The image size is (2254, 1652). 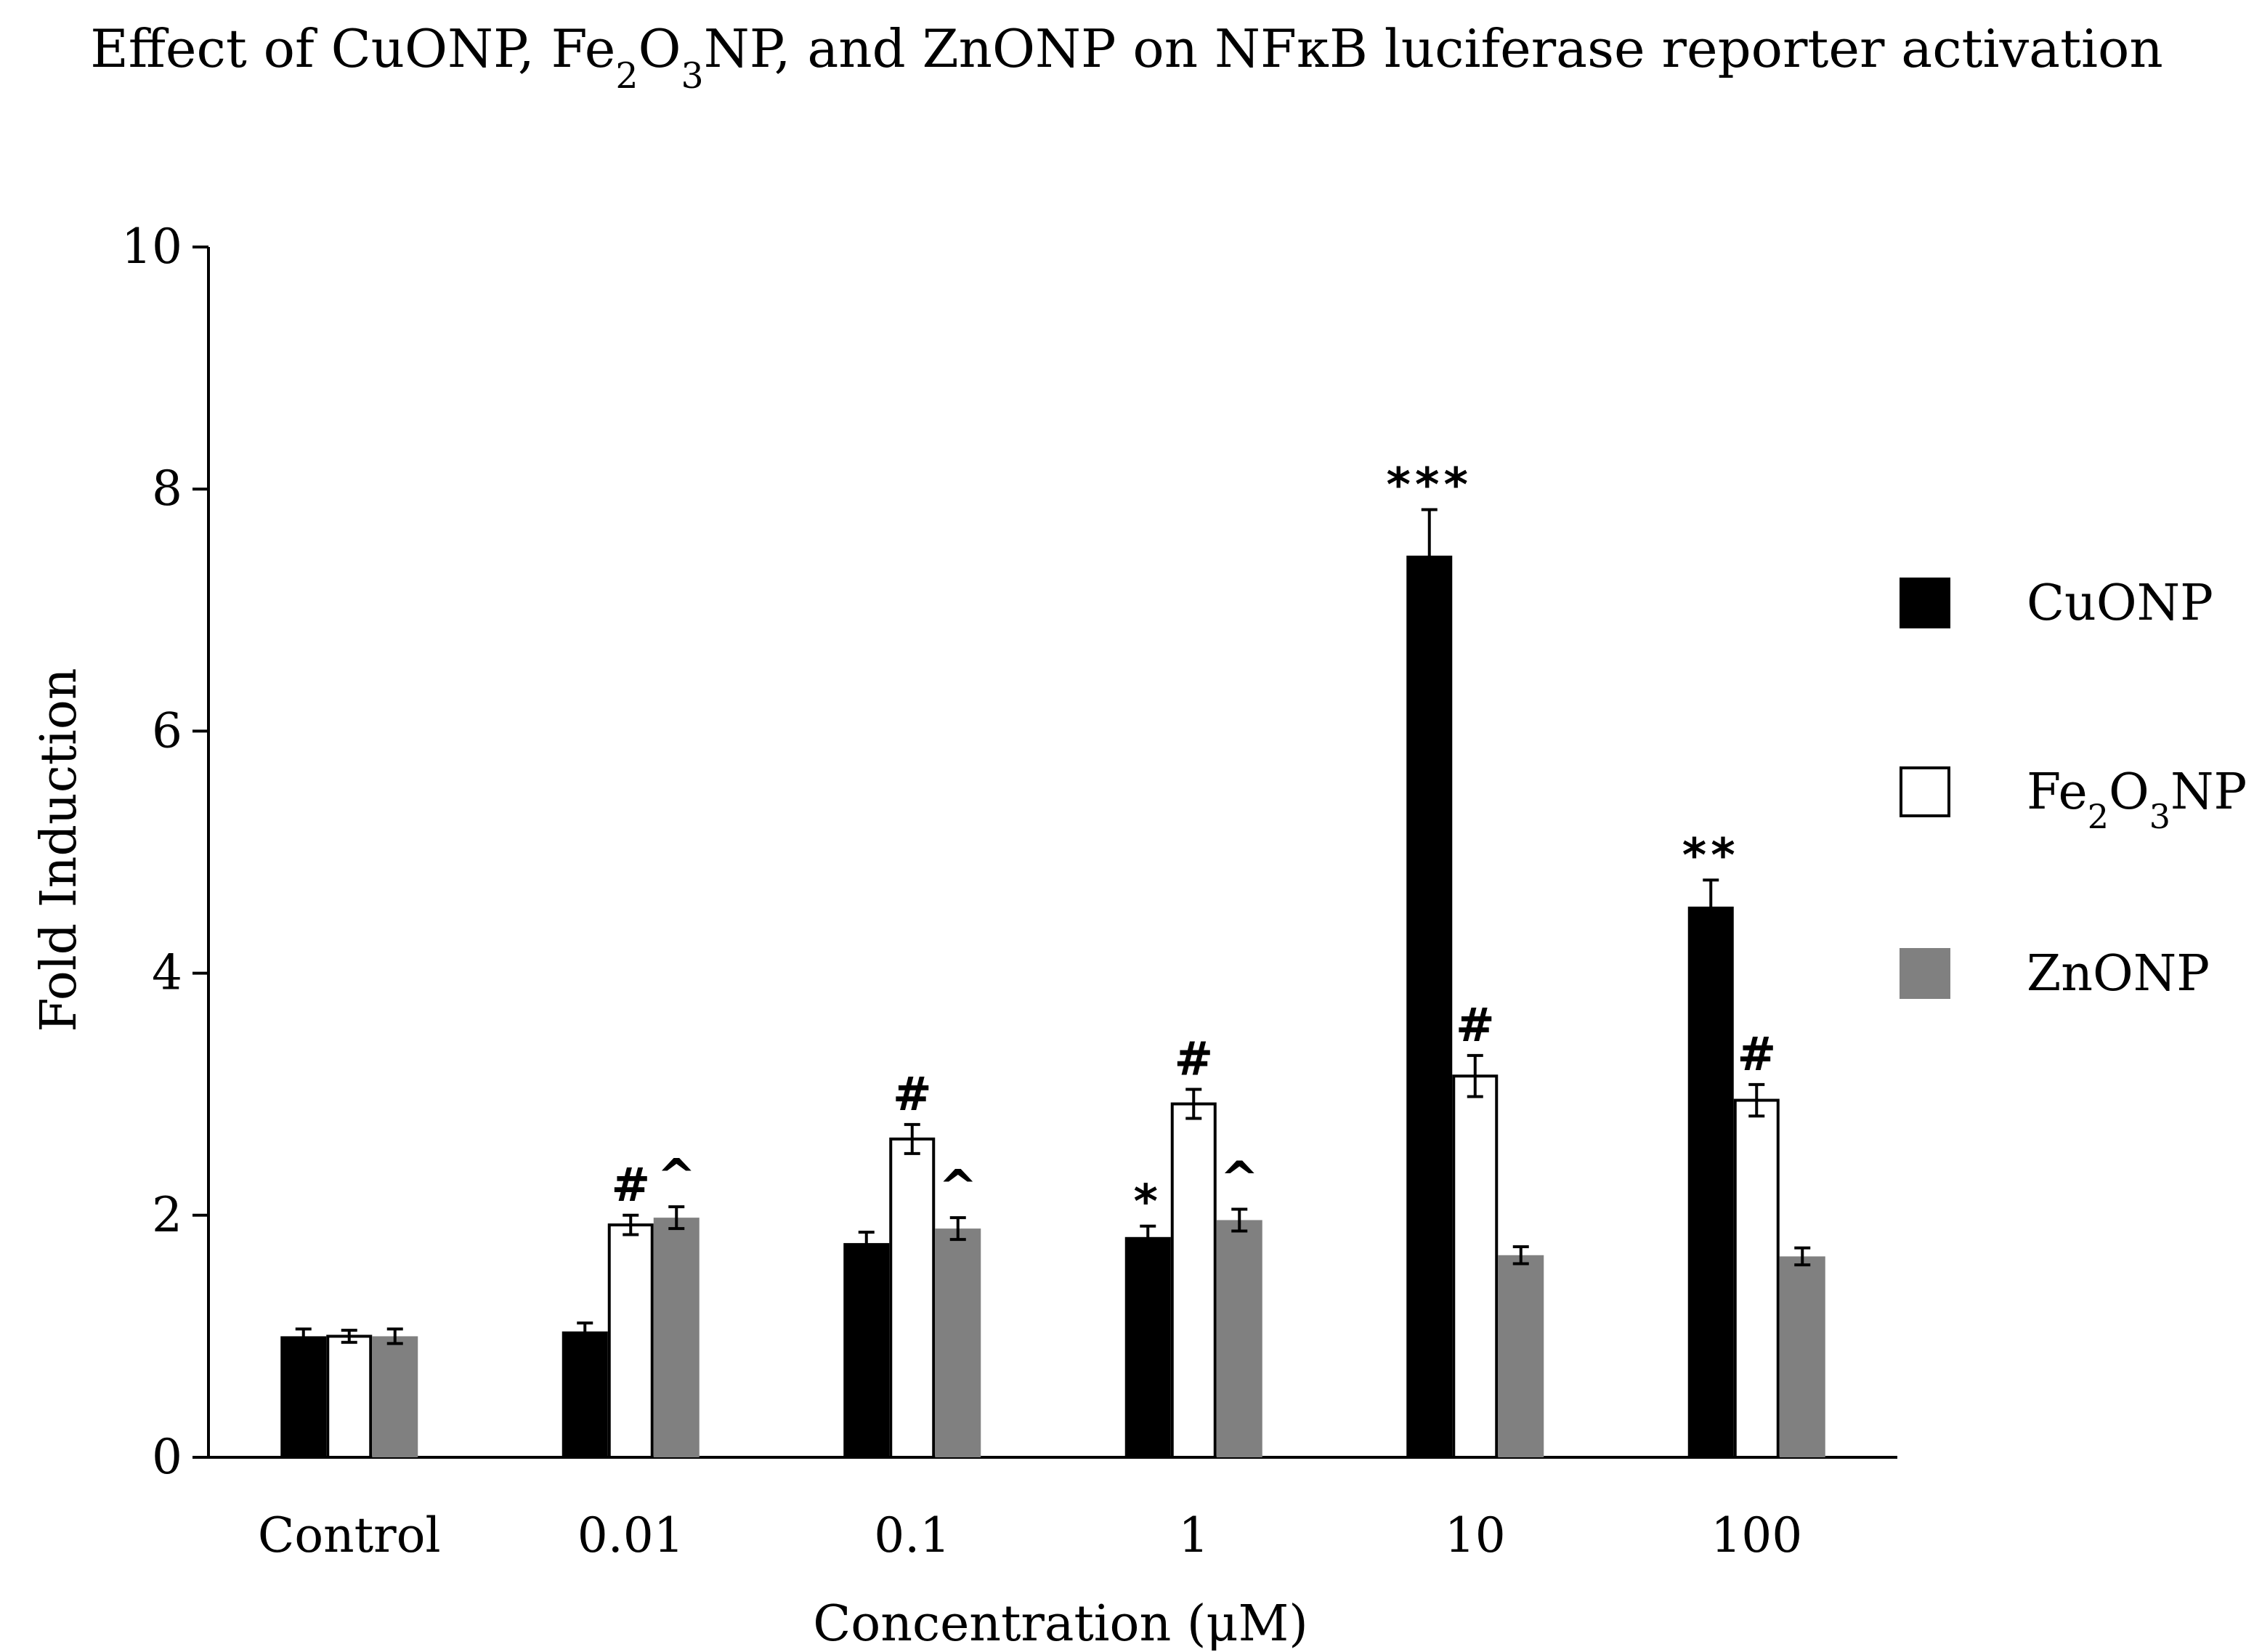 I want to click on y-tick-label: 4, so click(x=167, y=973).